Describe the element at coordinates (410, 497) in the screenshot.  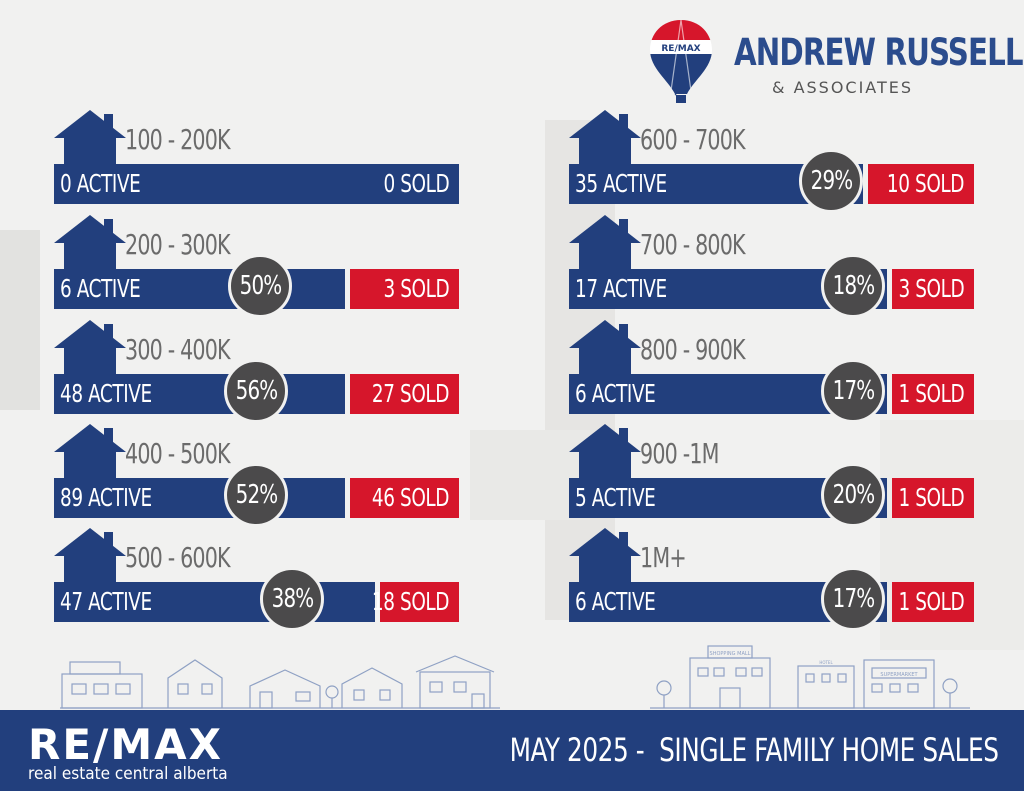
I see `sold-count: 46 SOLD` at that location.